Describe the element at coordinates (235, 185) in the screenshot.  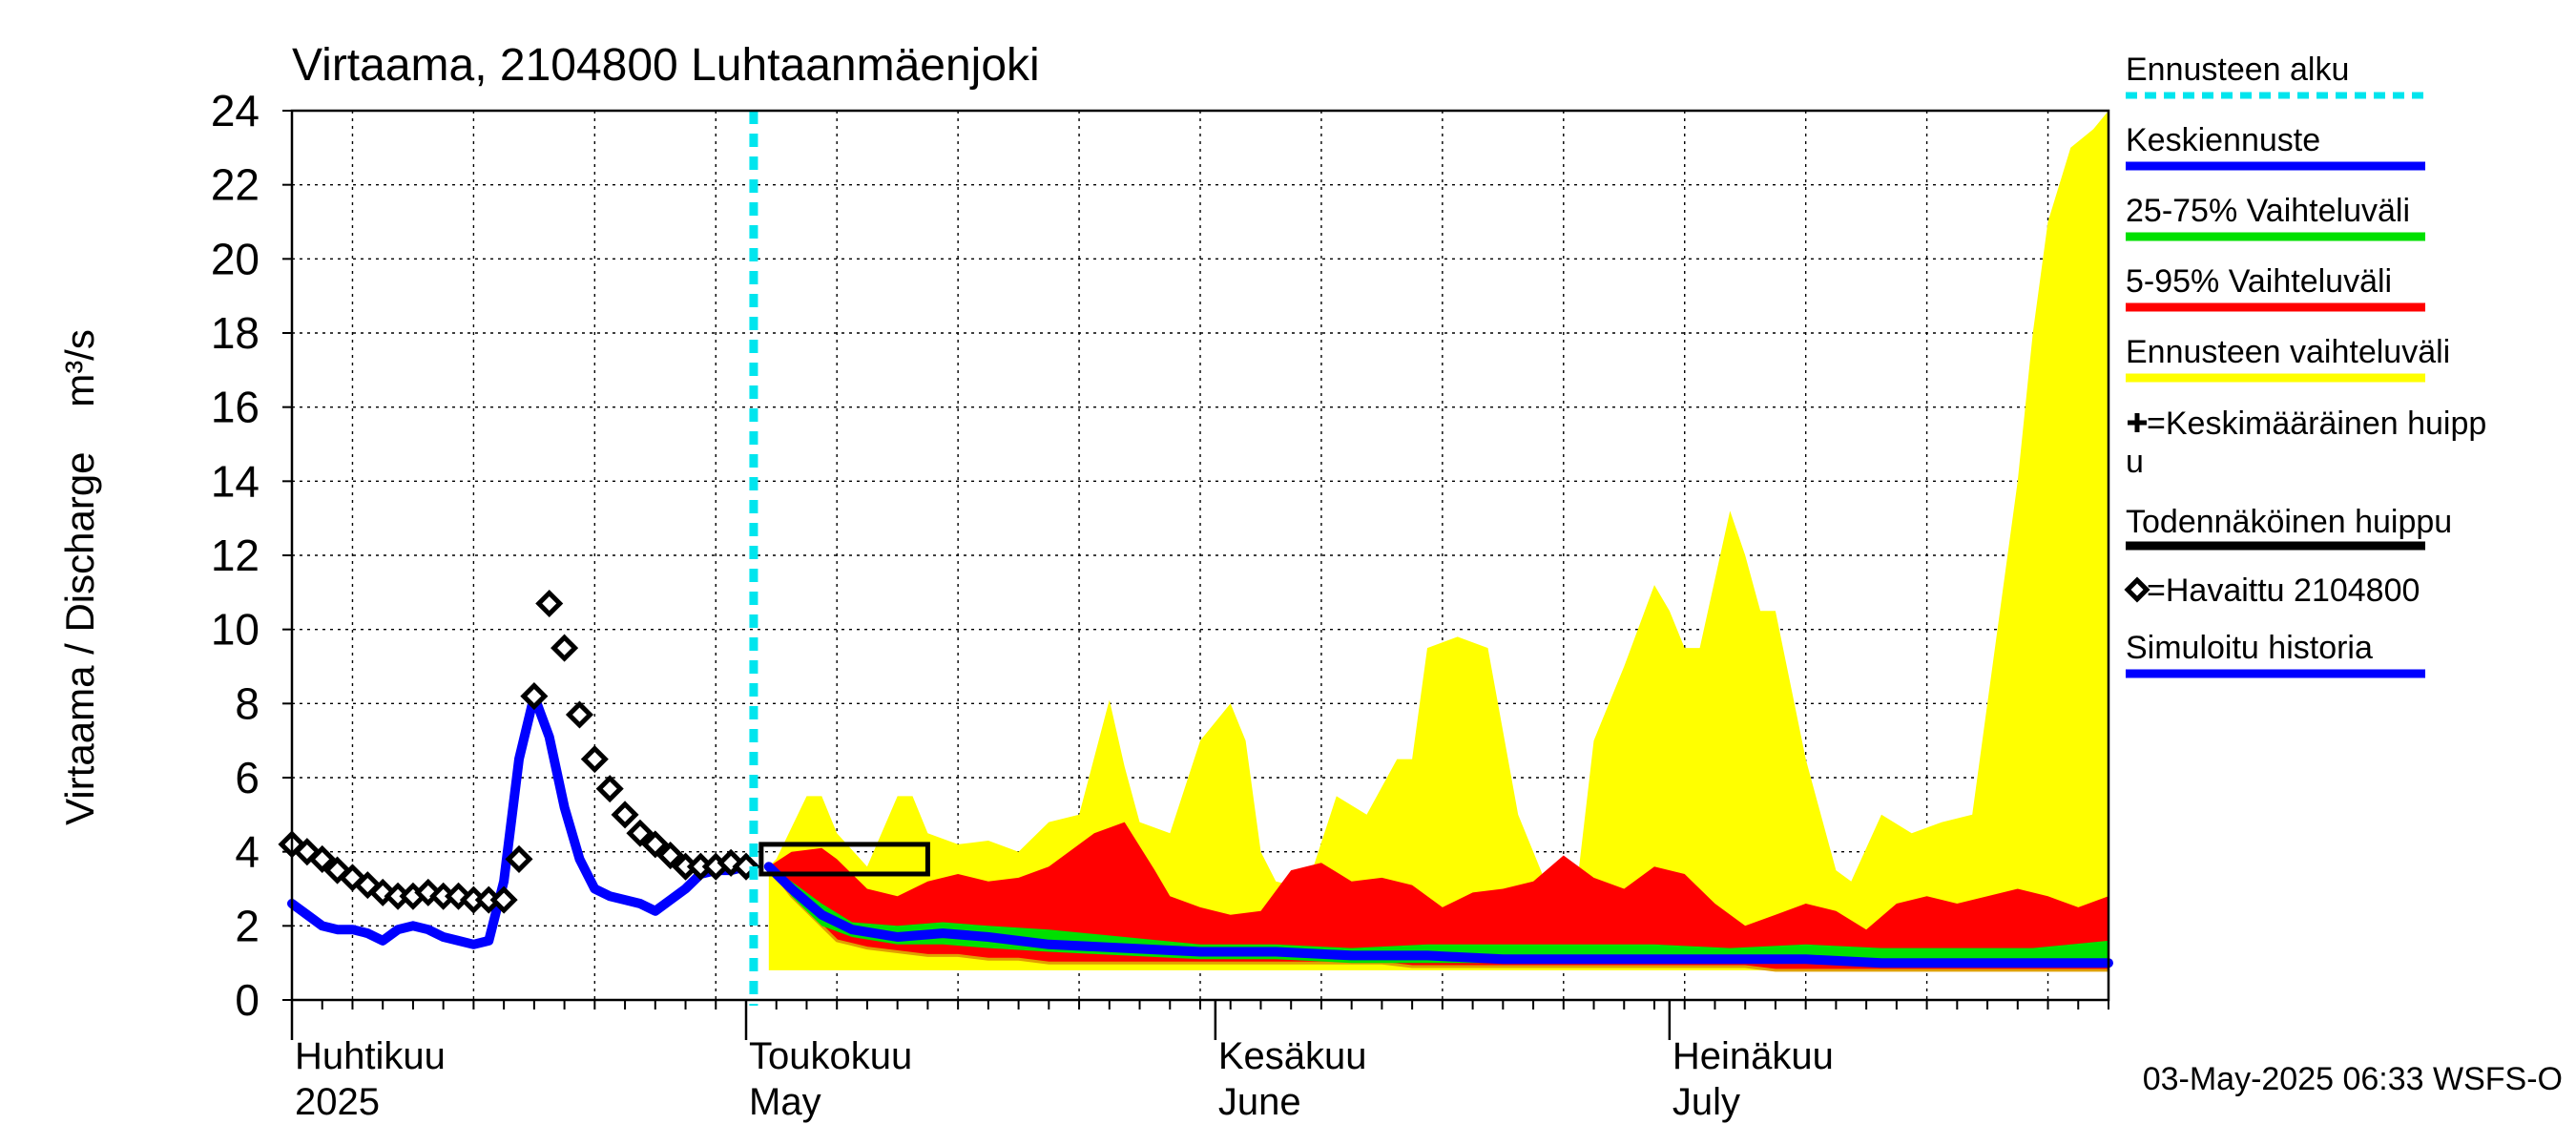
I see `y-tick-label: 22` at that location.